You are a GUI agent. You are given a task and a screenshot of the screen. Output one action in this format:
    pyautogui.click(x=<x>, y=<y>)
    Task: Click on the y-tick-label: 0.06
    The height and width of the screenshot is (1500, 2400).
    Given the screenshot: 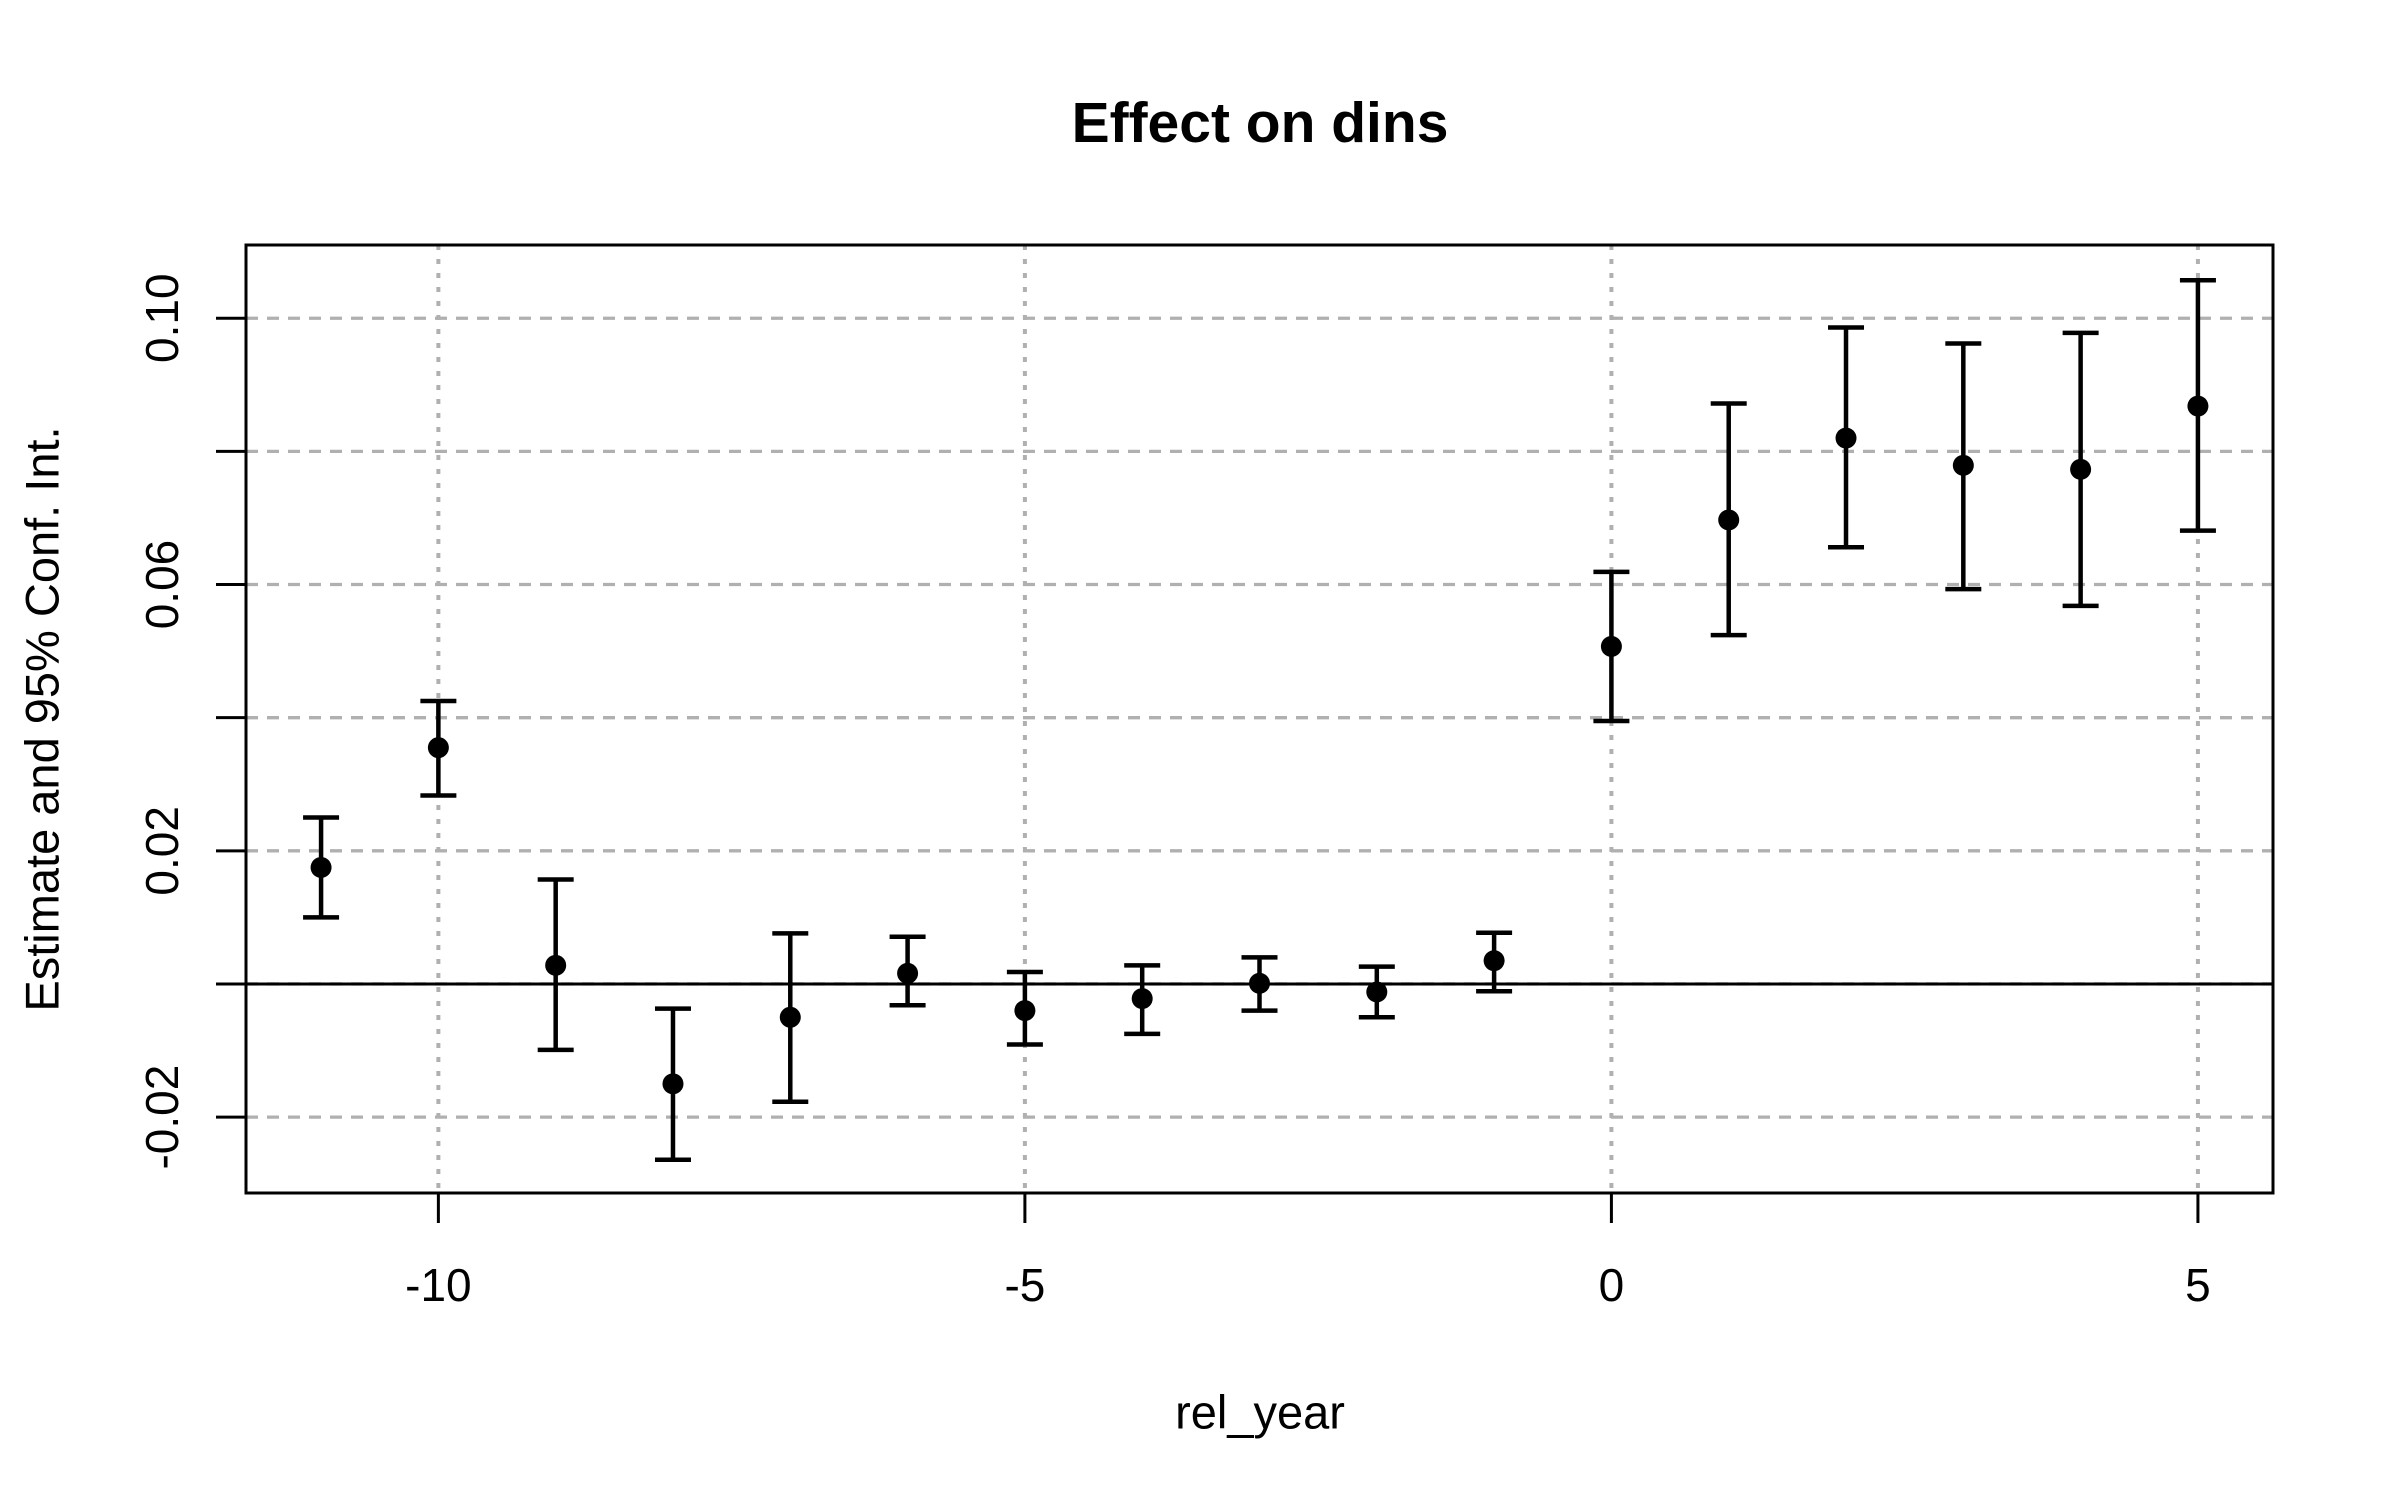 What is the action you would take?
    pyautogui.click(x=162, y=585)
    